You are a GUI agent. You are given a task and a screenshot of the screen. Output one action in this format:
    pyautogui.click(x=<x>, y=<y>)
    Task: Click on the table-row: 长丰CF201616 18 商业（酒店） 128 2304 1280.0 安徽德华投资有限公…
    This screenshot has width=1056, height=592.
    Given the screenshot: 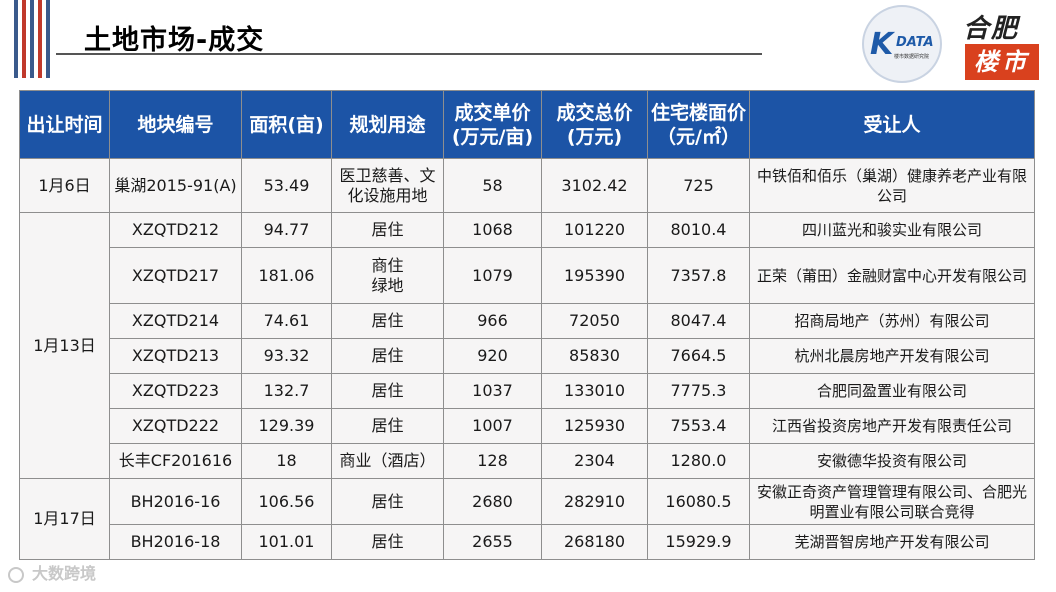 What is the action you would take?
    pyautogui.click(x=527, y=461)
    